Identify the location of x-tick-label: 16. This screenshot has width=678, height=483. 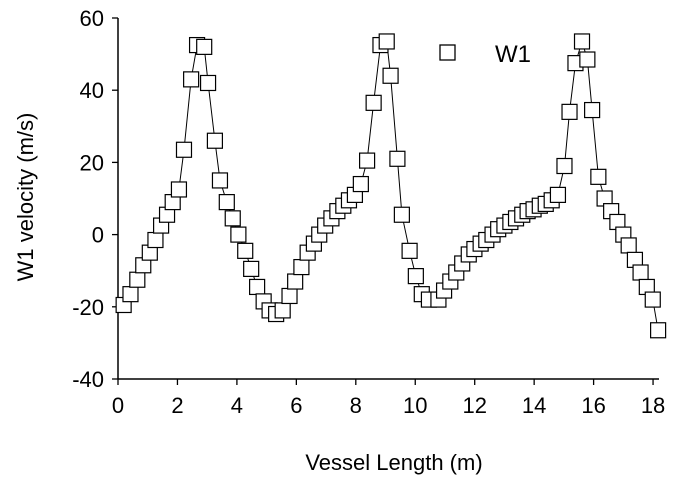
(593, 405).